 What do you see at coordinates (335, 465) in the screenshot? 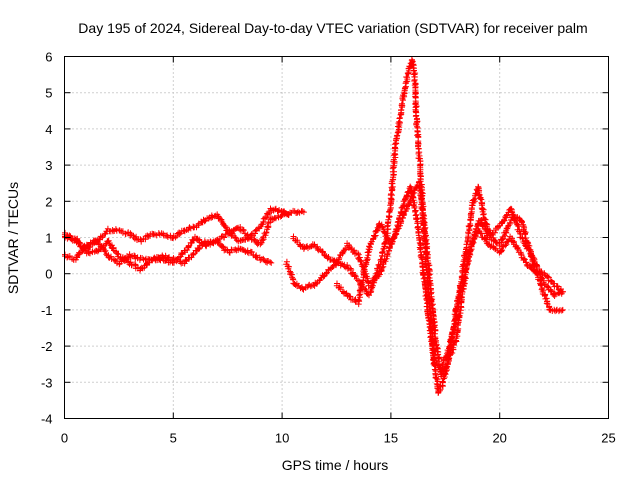
I see `x-axis-label: GPS time / hours` at bounding box center [335, 465].